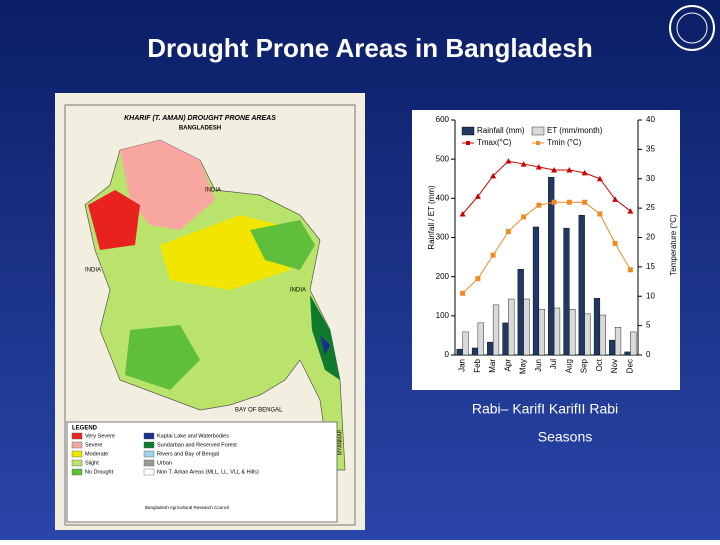 The width and height of the screenshot is (720, 545). Describe the element at coordinates (568, 366) in the screenshot. I see `x-tick-label: Aug` at that location.